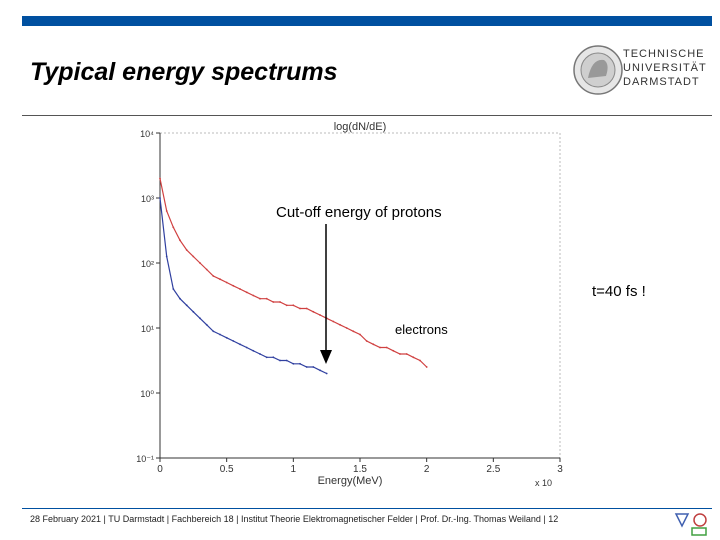  What do you see at coordinates (184, 72) in the screenshot?
I see `slide-title: Typical energy spectrums` at bounding box center [184, 72].